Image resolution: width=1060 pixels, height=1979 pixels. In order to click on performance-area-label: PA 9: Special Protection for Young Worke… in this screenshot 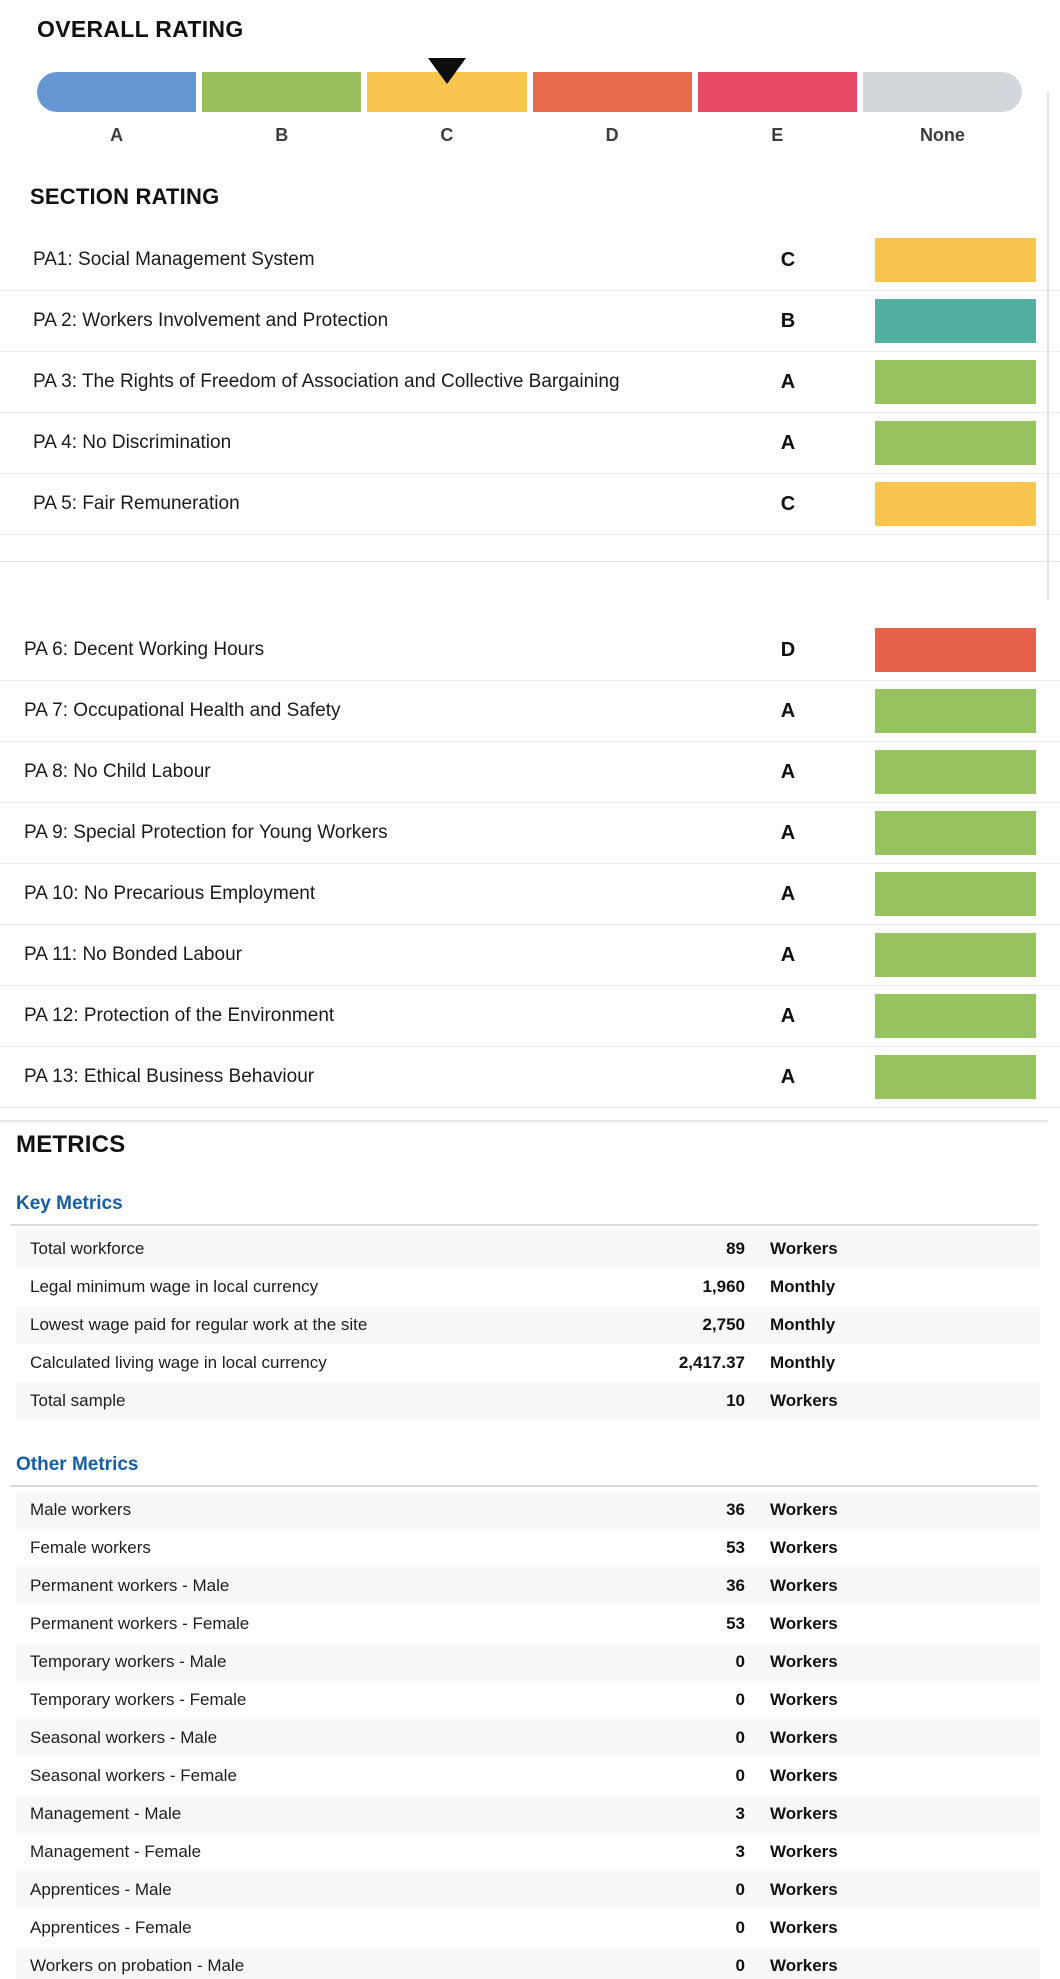, I will do `click(206, 832)`.